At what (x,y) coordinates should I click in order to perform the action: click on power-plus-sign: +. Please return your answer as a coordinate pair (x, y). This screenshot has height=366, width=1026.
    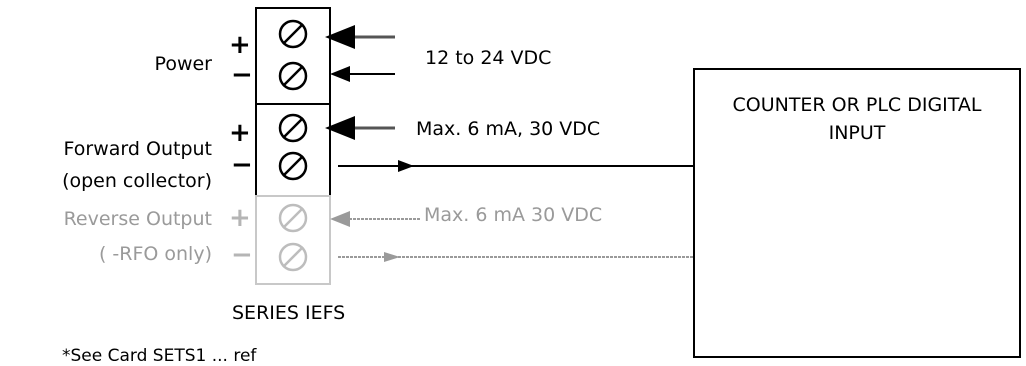
    Looking at the image, I should click on (240, 45).